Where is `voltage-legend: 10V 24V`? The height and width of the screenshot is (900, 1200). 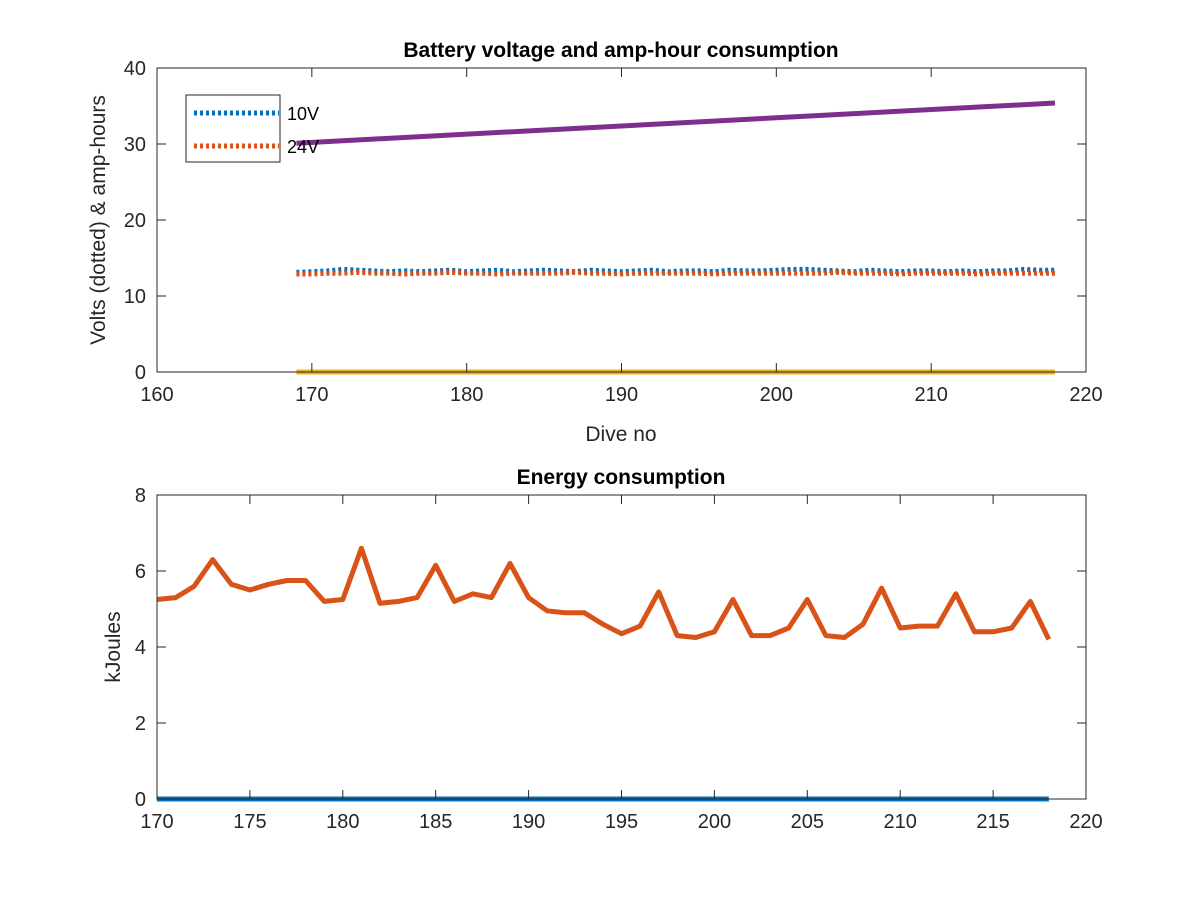
voltage-legend: 10V 24V is located at coordinates (252, 128).